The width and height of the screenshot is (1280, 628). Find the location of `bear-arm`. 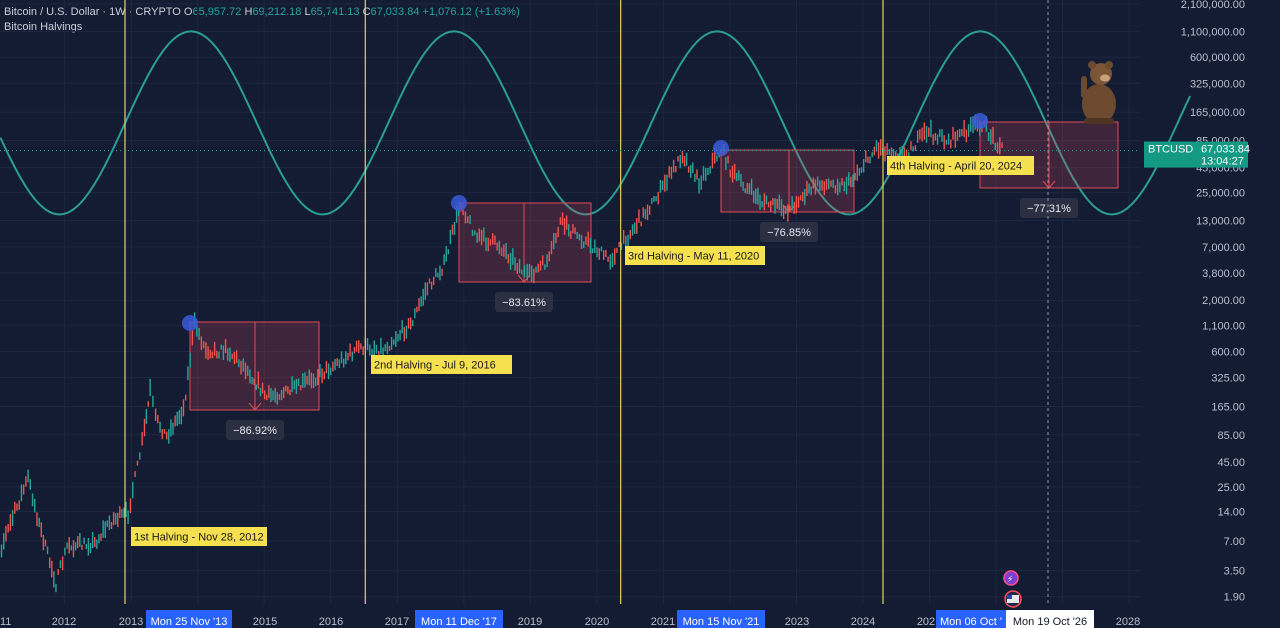

bear-arm is located at coordinates (1084, 87).